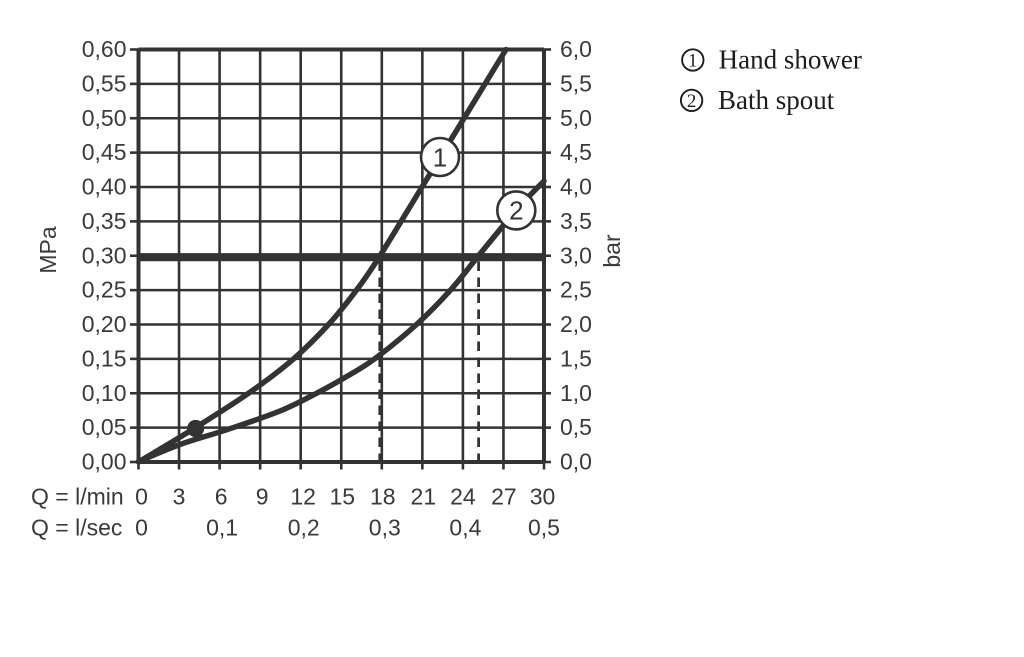 This screenshot has height=657, width=1024. I want to click on svg-text: 0,4, so click(465, 528).